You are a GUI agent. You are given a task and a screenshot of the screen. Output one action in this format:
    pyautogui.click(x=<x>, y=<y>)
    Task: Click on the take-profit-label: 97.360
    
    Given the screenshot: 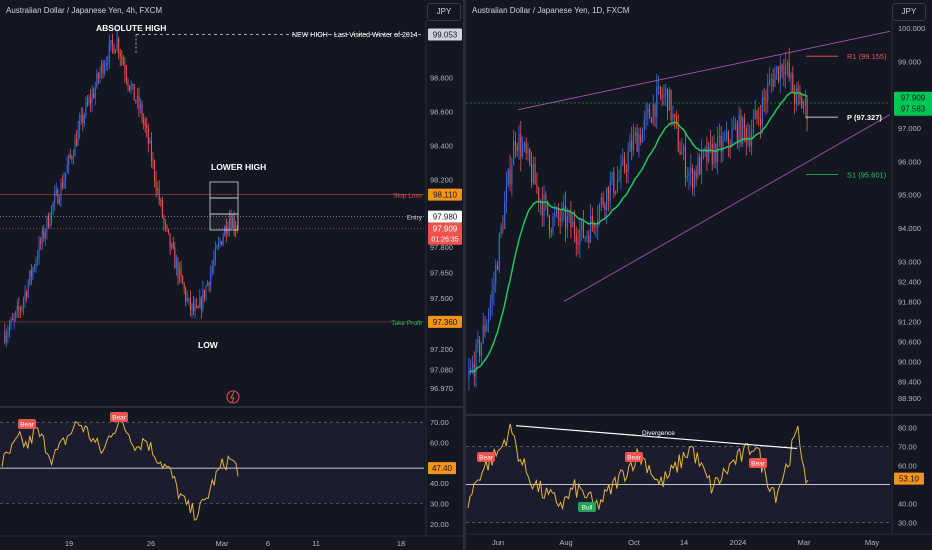 What is the action you would take?
    pyautogui.click(x=445, y=322)
    